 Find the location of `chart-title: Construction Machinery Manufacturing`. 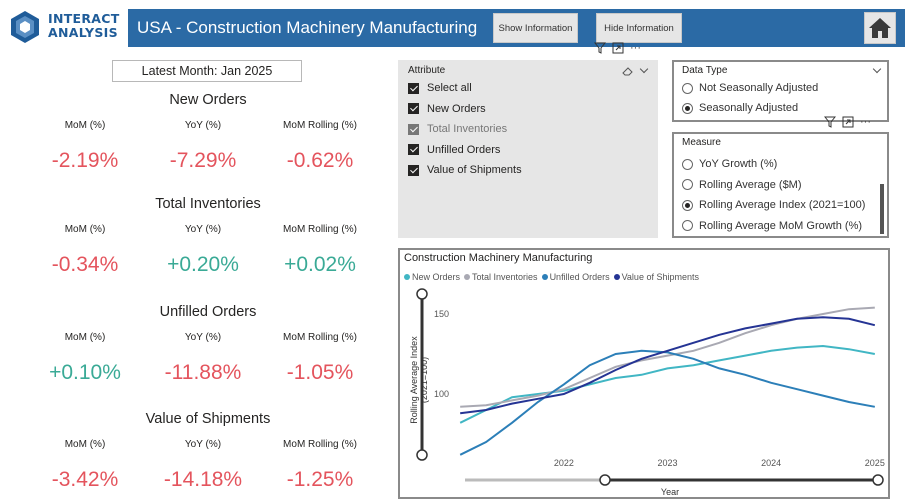

chart-title: Construction Machinery Manufacturing is located at coordinates (498, 258).